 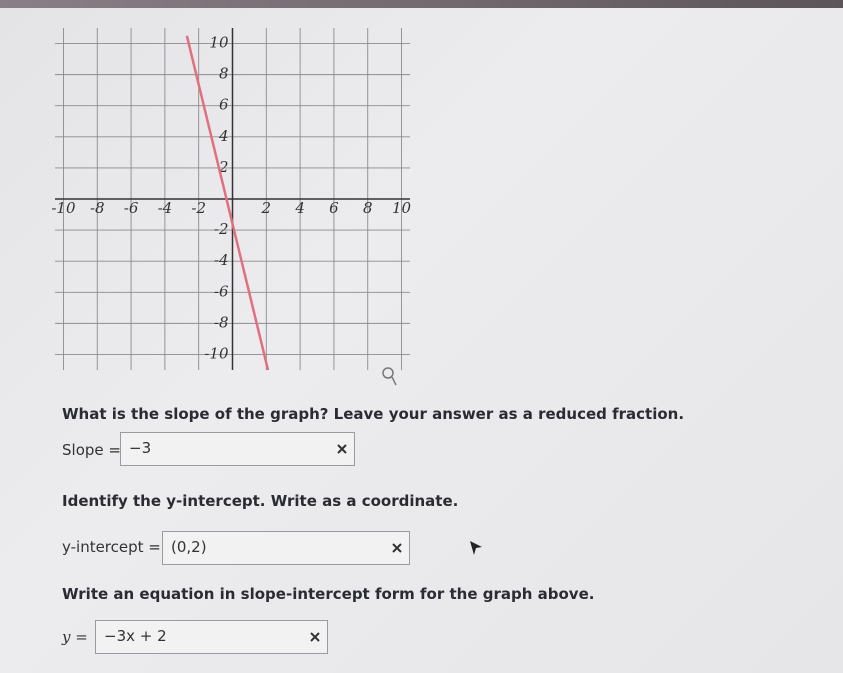 What do you see at coordinates (211, 637) in the screenshot?
I see `answer-box: −3x + 2` at bounding box center [211, 637].